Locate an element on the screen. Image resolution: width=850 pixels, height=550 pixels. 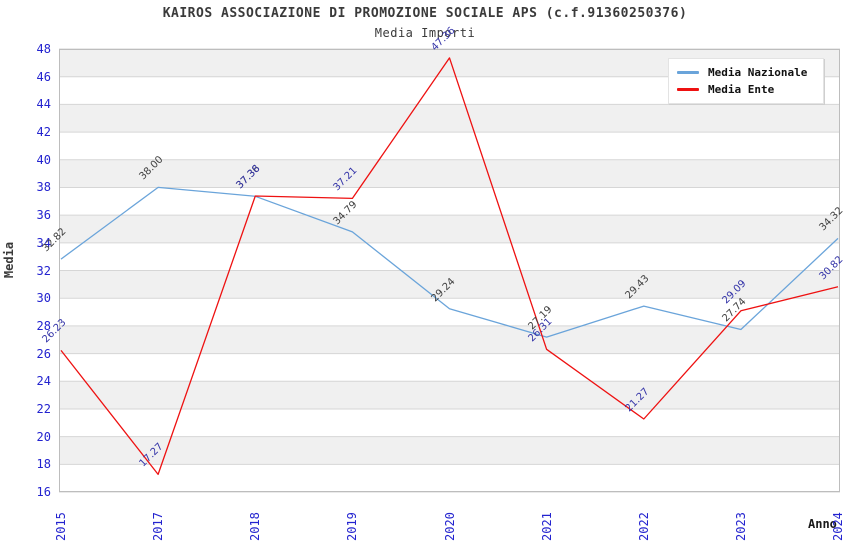
y-tick-label: 16 is located at coordinates (43, 492).